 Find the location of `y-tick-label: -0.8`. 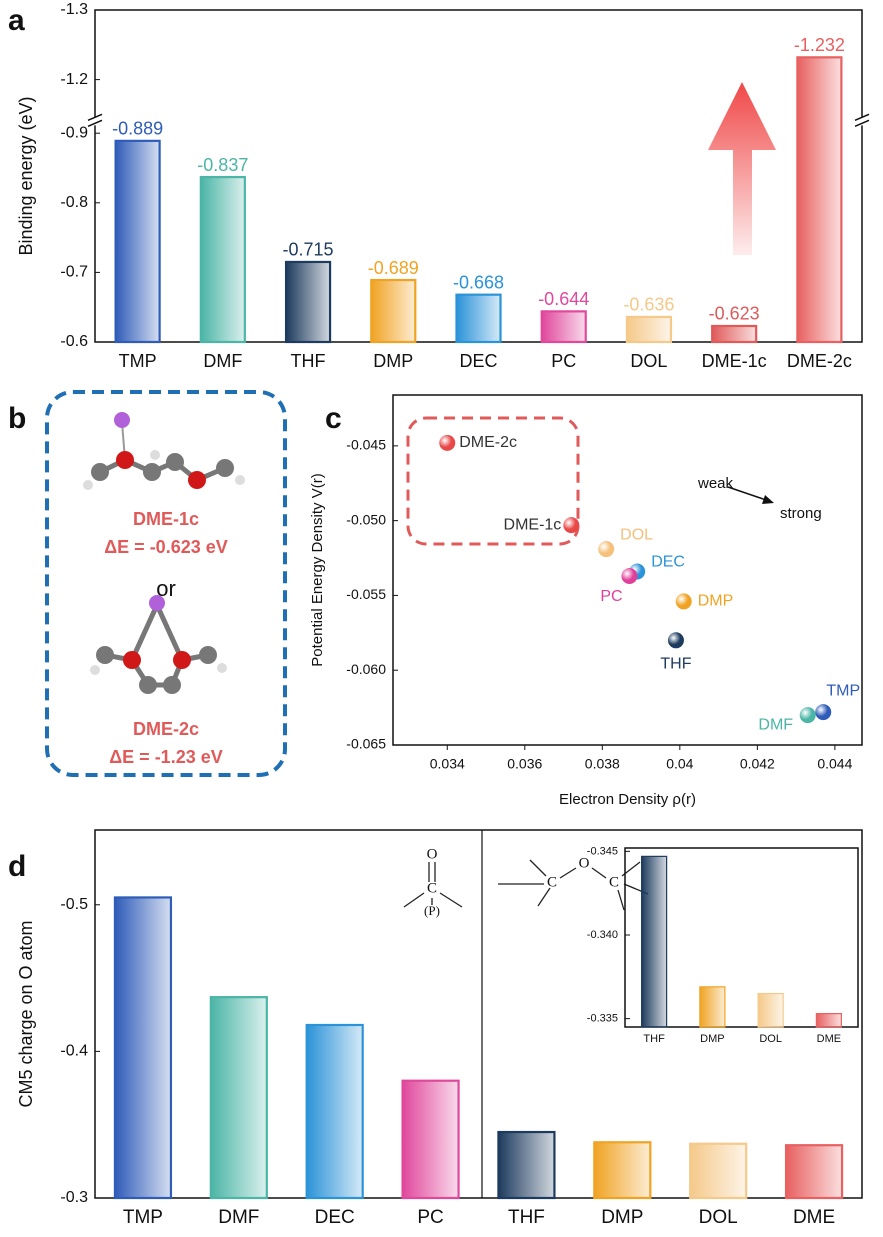

y-tick-label: -0.8 is located at coordinates (74, 202).